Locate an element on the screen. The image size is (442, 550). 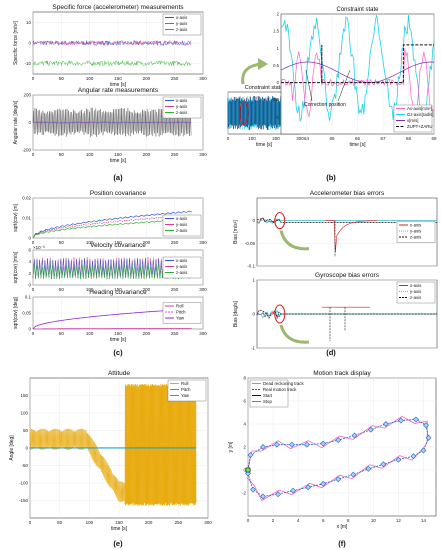
y-tick-label: -50 is located at coordinates (24, 465).